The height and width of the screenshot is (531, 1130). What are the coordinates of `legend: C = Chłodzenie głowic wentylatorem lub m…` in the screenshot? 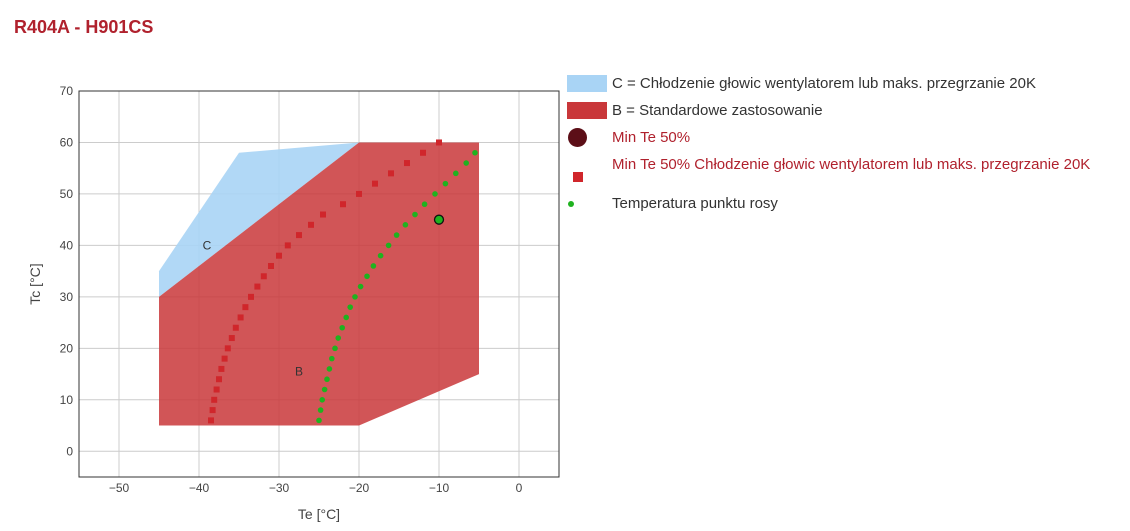 It's located at (836, 147).